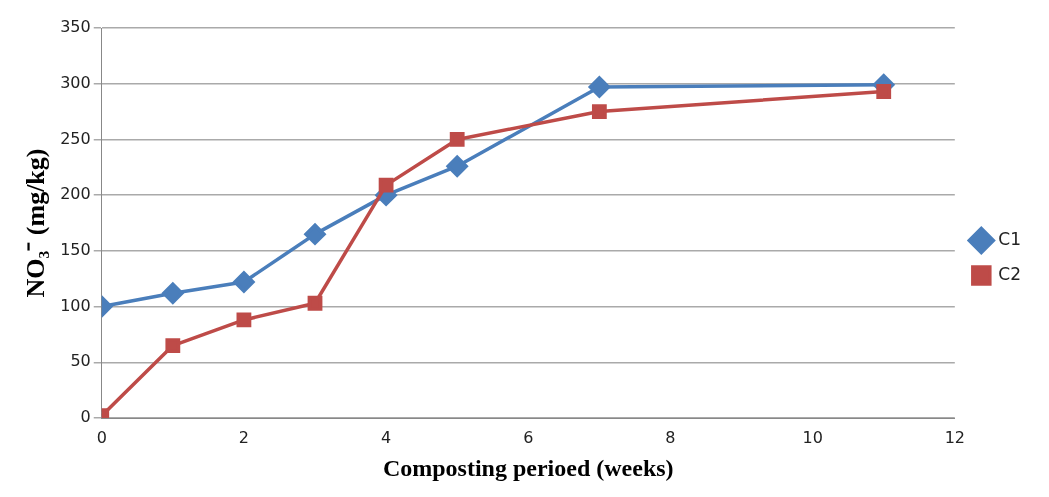 This screenshot has height=497, width=1049. What do you see at coordinates (75, 194) in the screenshot?
I see `y-tick-label: 200` at bounding box center [75, 194].